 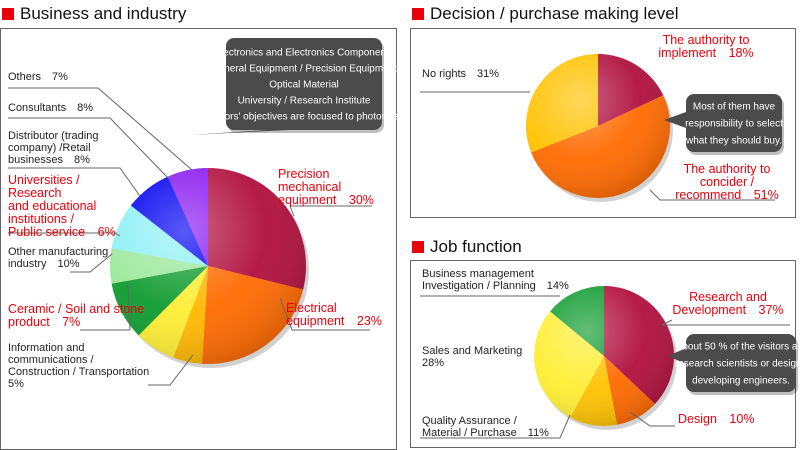 I want to click on decision-slice-label-0-line-1: implement 18%, so click(x=705, y=53).